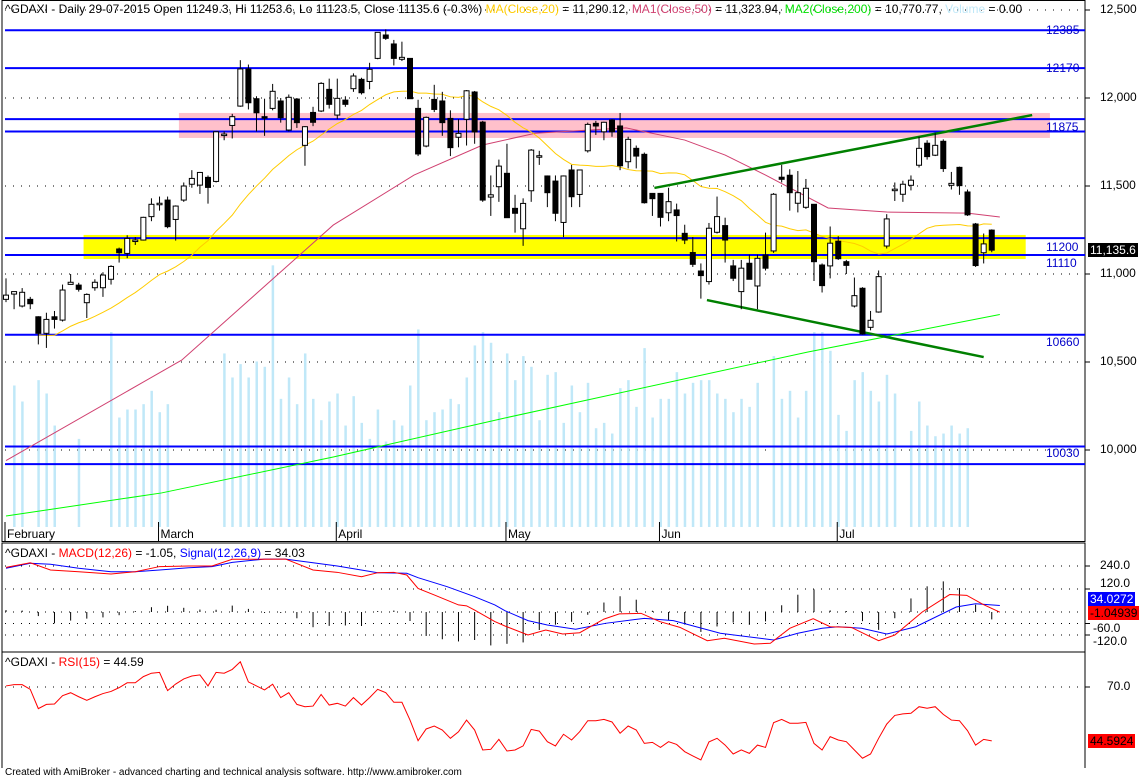  Describe the element at coordinates (1063, 453) in the screenshot. I see `level-label: 10030` at that location.